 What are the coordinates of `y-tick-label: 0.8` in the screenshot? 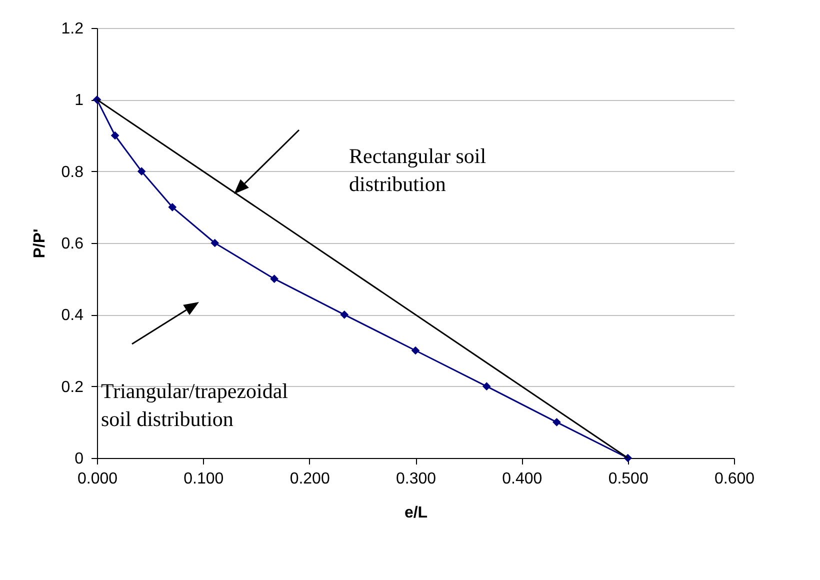 It's located at (72, 172).